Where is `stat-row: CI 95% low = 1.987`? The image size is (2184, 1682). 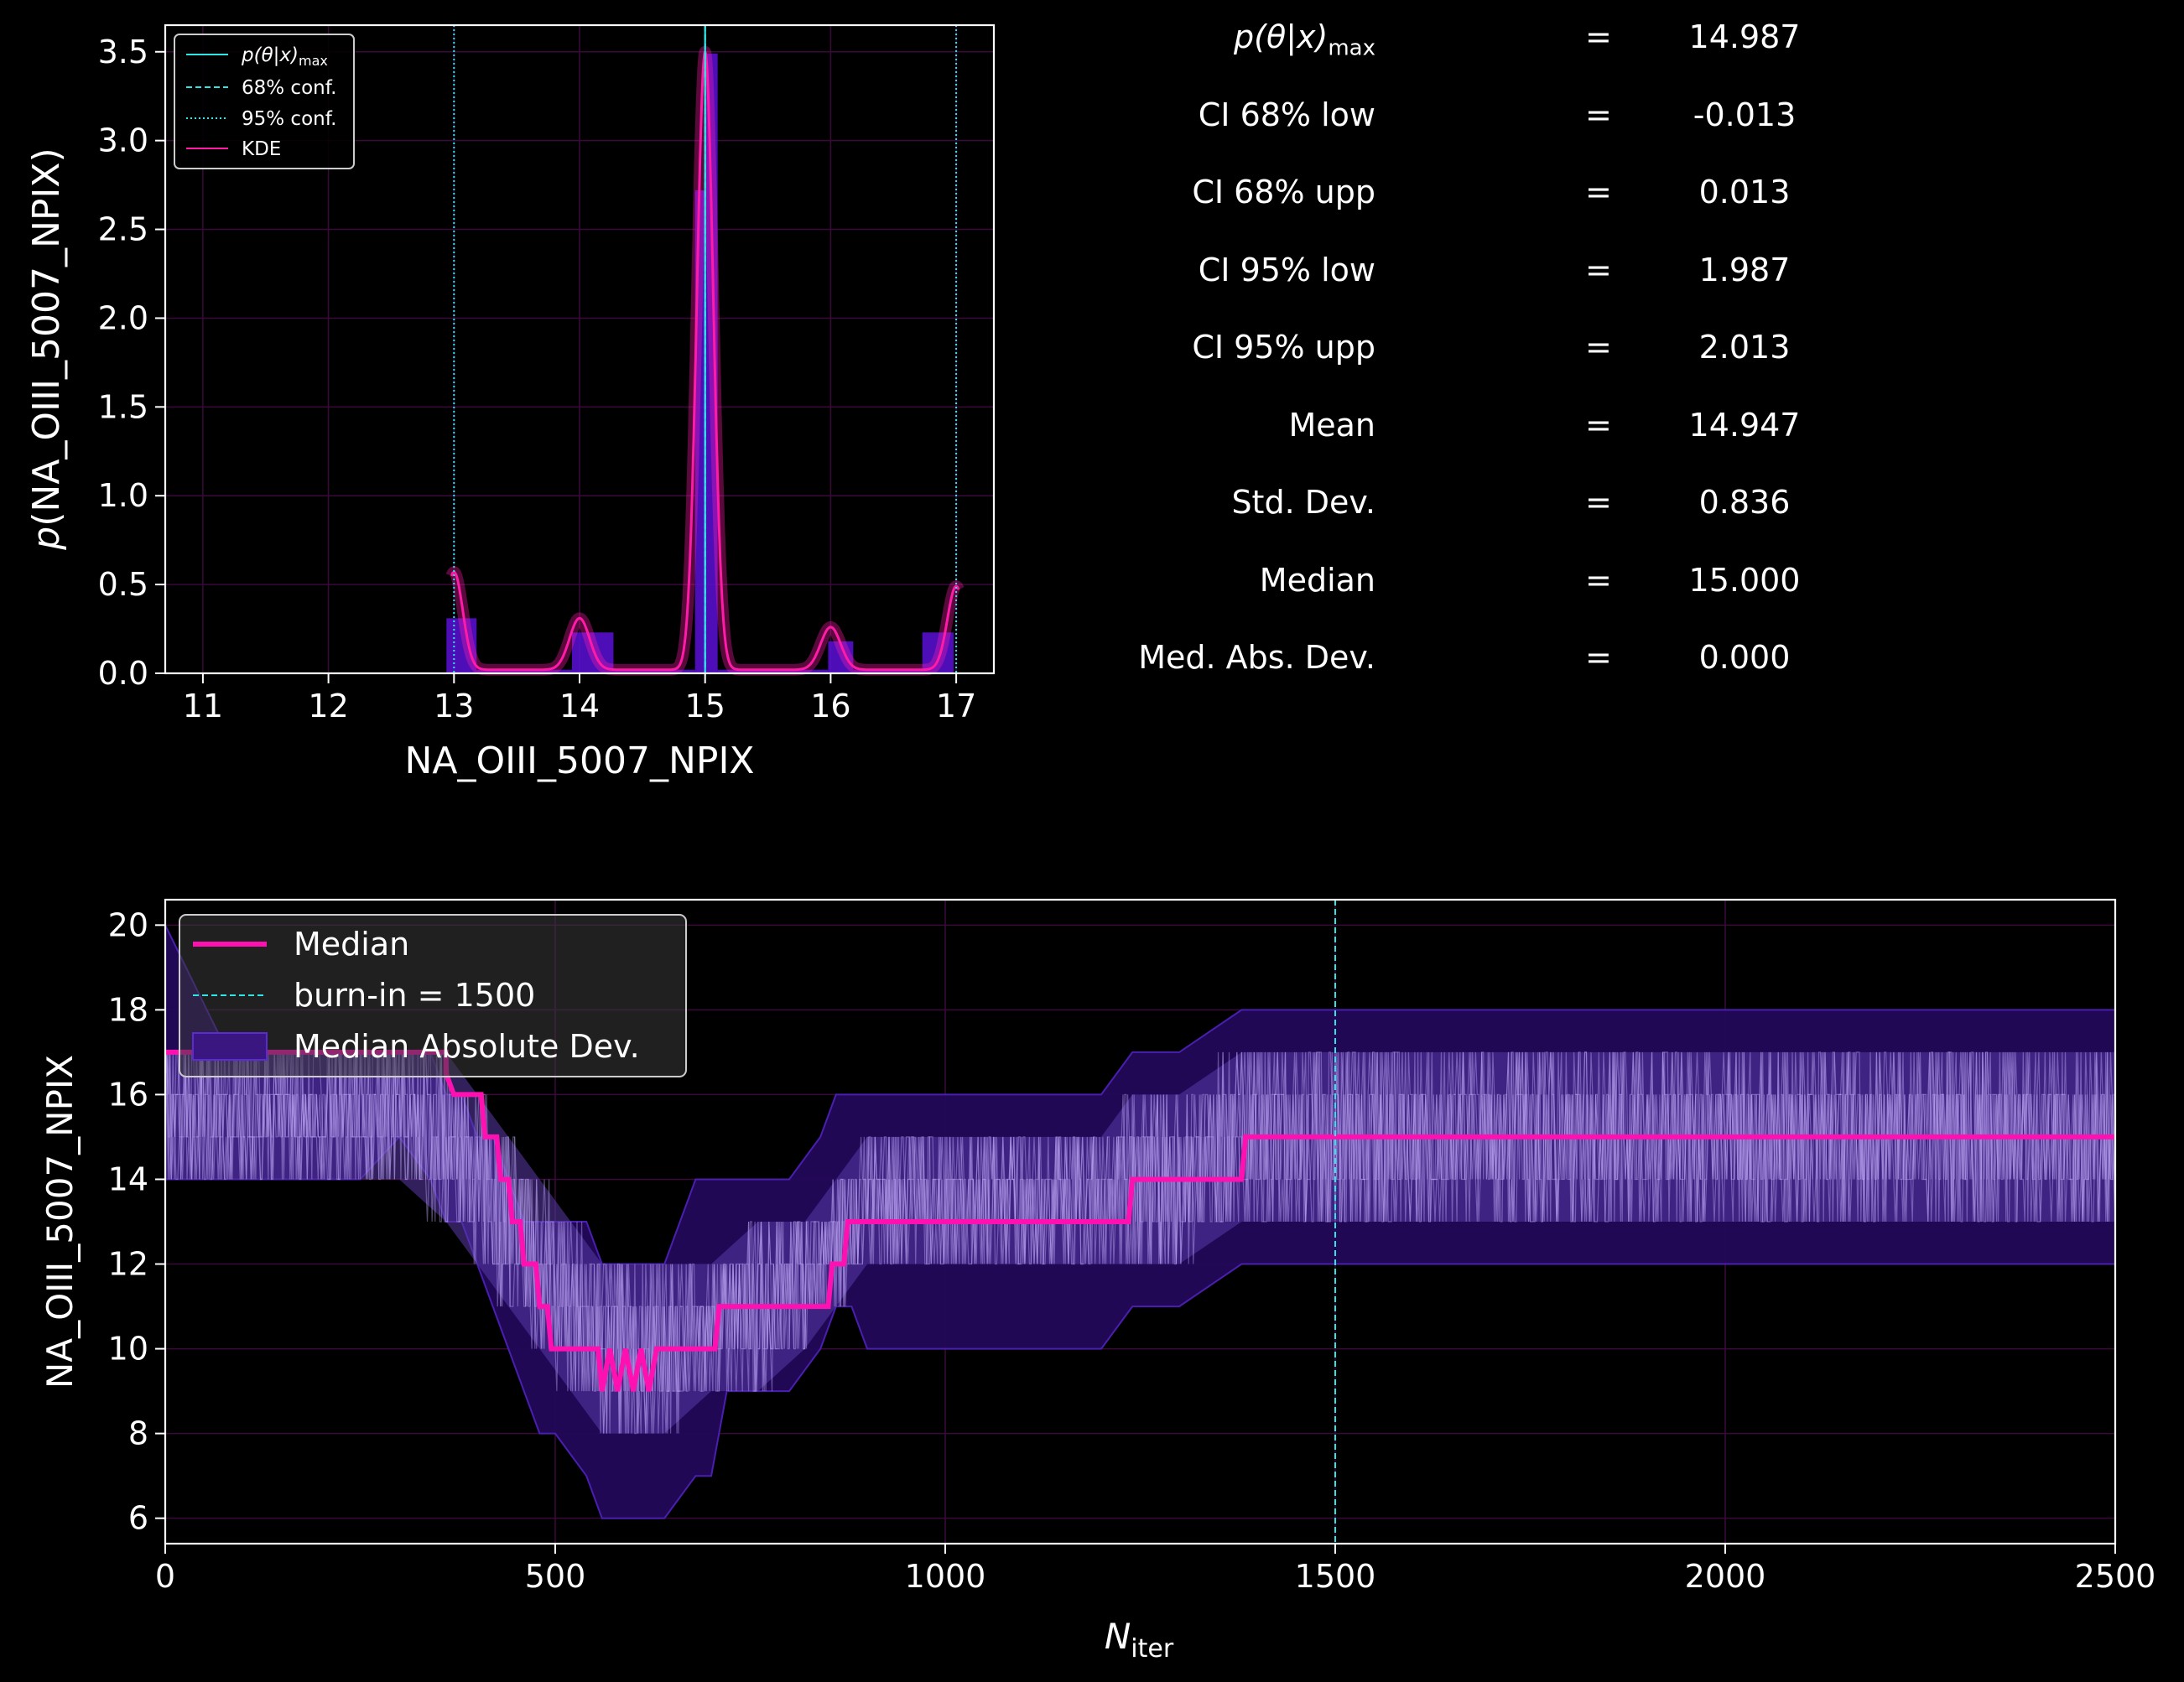 stat-row: CI 95% low = 1.987 is located at coordinates (1534, 290).